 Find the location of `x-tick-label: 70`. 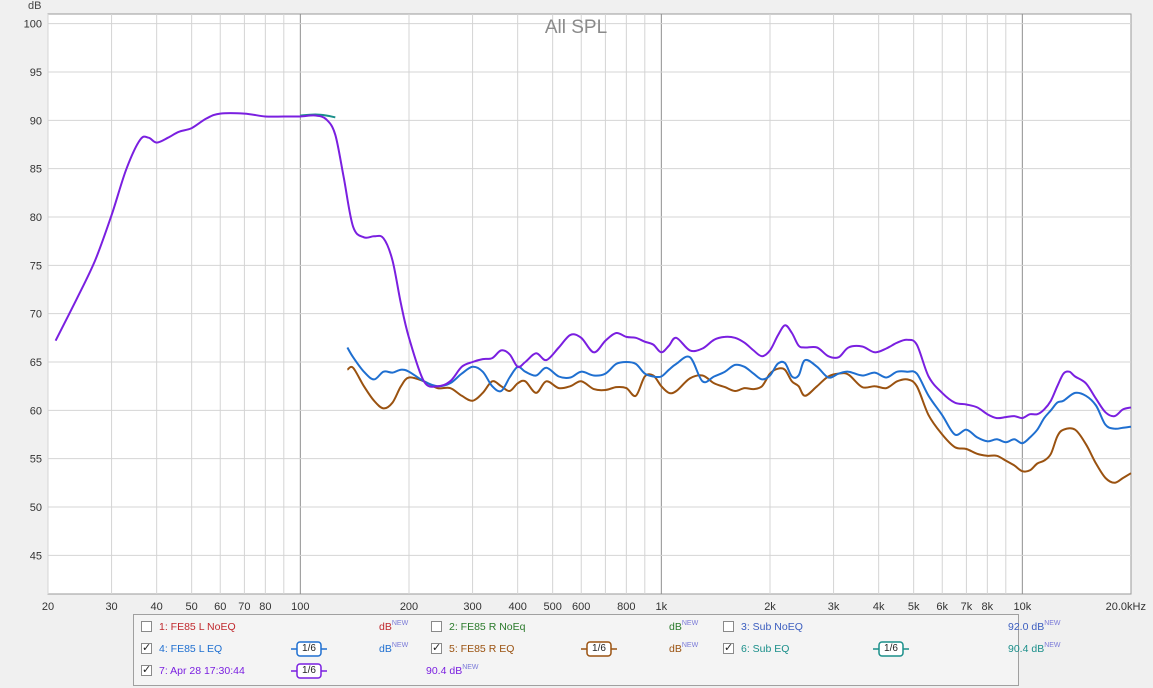

x-tick-label: 70 is located at coordinates (244, 606).